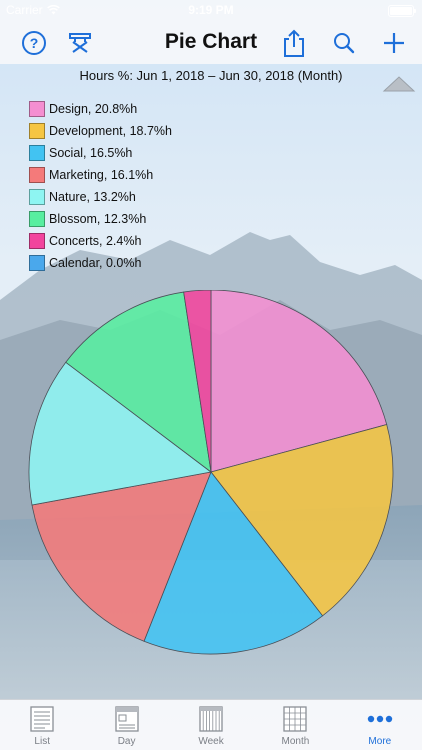  I want to click on legend-item-concerts: Concerts, 2.4%h, so click(100, 241).